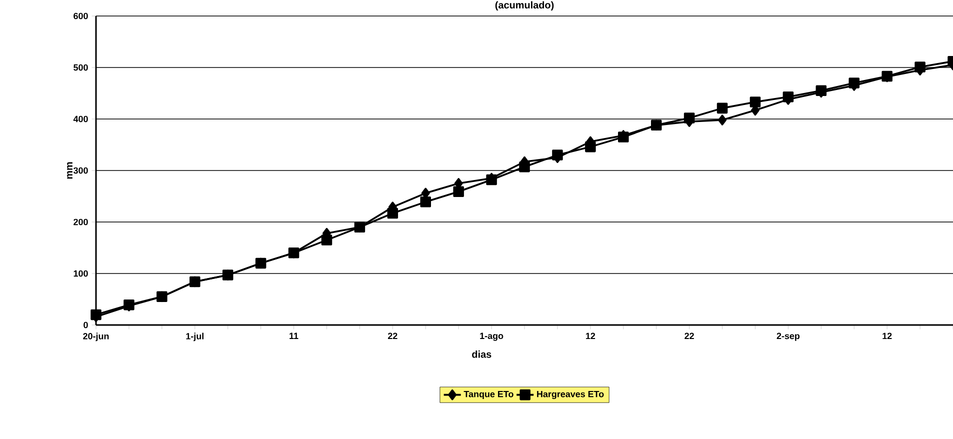 This screenshot has width=953, height=439. I want to click on x-tick-label: 20-jun, so click(96, 337).